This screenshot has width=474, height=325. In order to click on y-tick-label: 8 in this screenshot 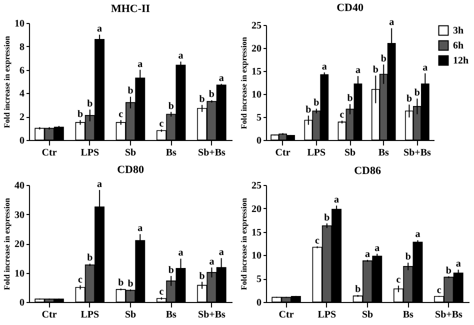, I will do `click(22, 47)`.